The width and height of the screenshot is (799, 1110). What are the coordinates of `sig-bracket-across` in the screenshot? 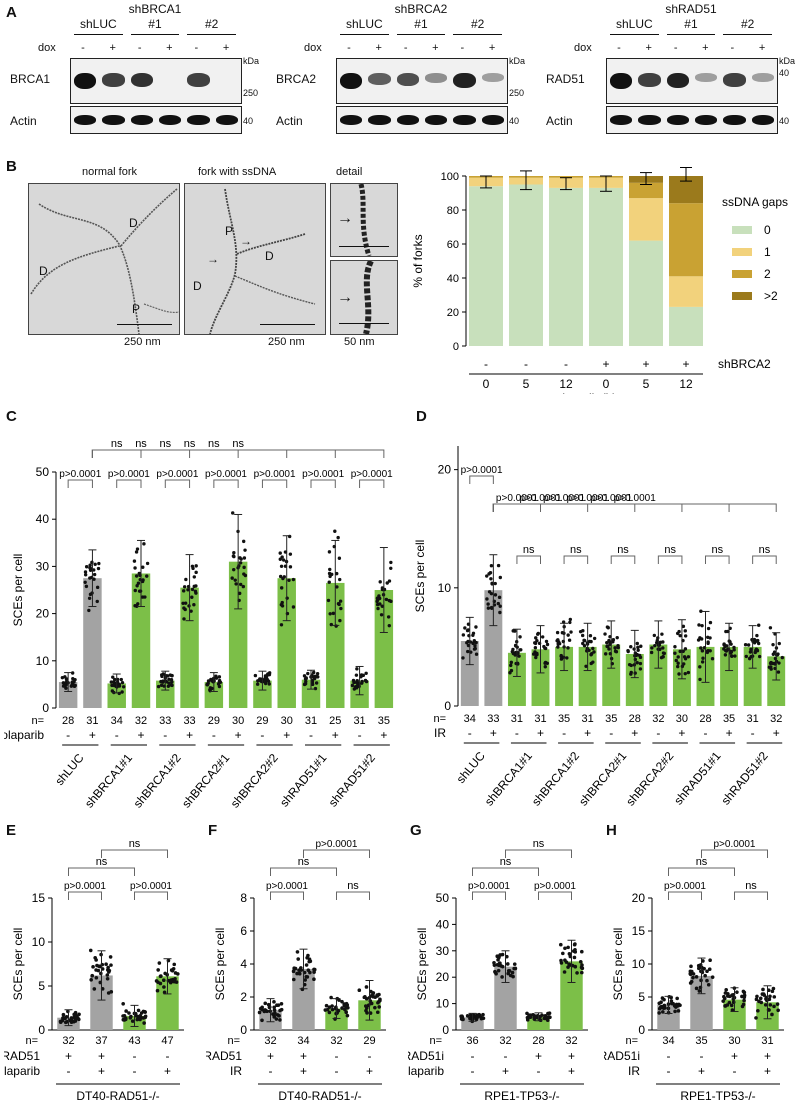 It's located at (516, 507).